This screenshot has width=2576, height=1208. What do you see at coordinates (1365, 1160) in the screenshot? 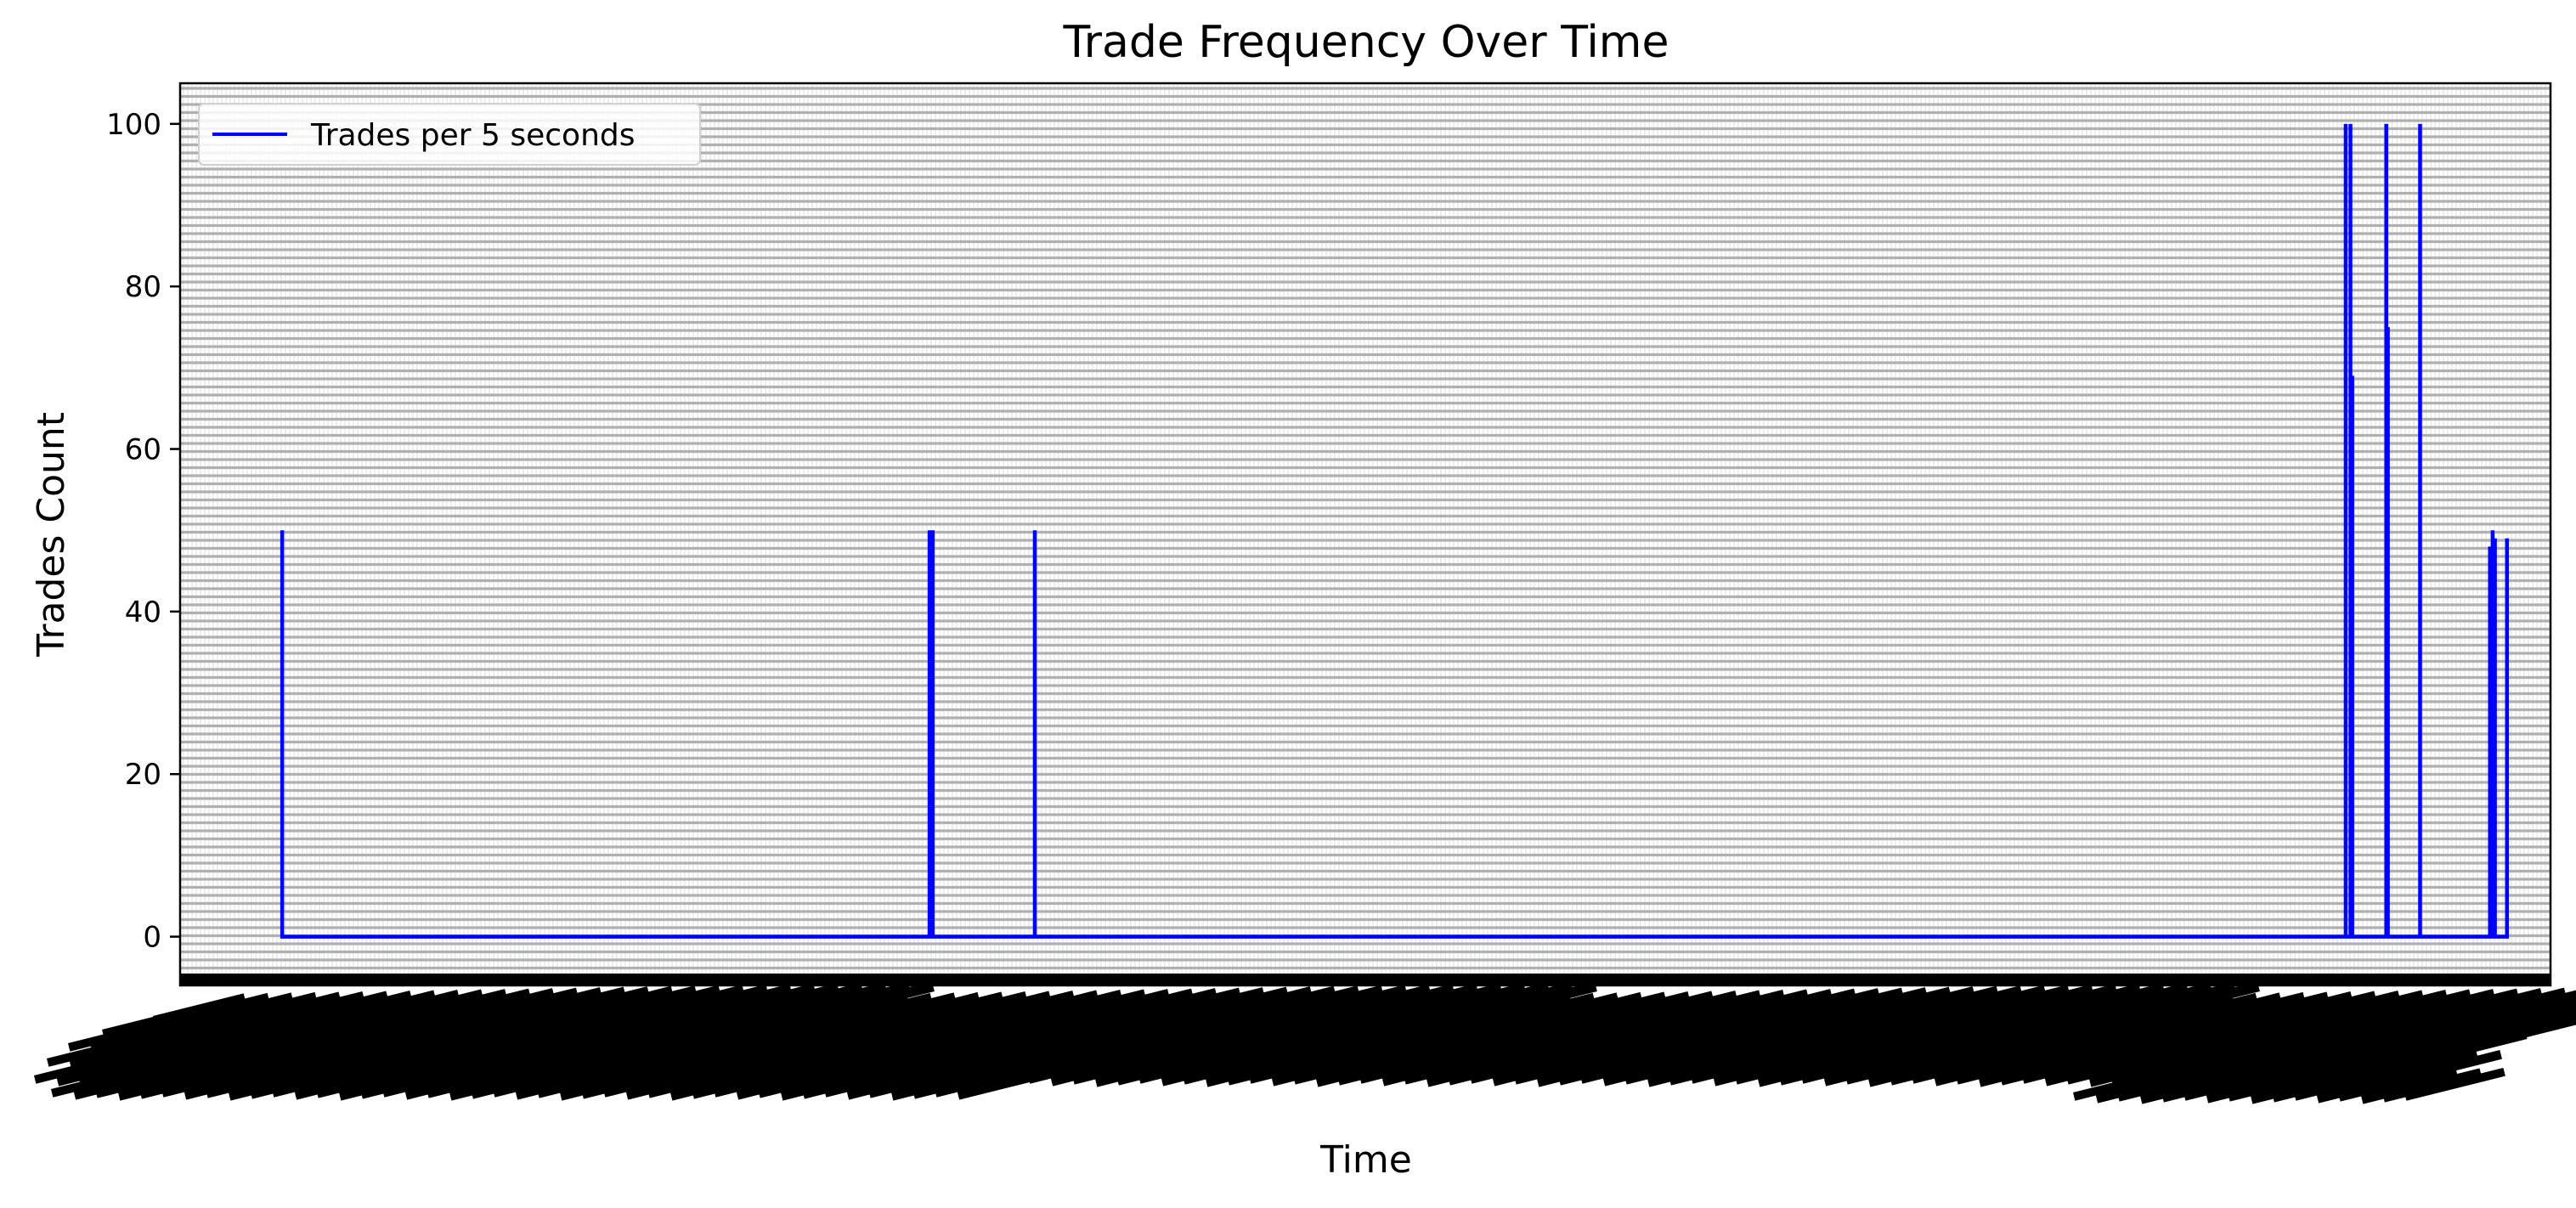
I see `x-axis-label: Time` at bounding box center [1365, 1160].